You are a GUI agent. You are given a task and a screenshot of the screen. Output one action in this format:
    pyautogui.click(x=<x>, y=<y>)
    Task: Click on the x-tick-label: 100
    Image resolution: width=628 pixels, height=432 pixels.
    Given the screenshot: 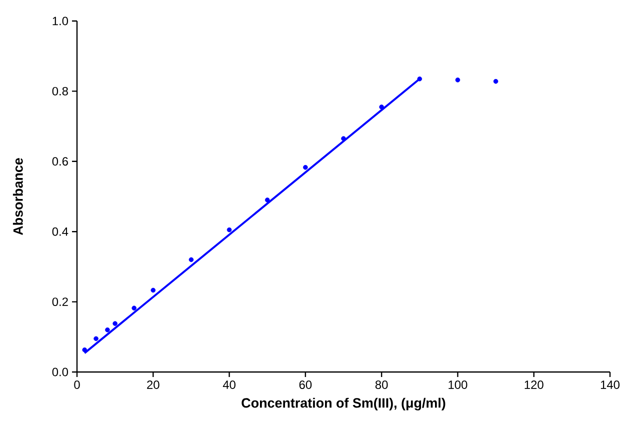 What is the action you would take?
    pyautogui.click(x=458, y=384)
    